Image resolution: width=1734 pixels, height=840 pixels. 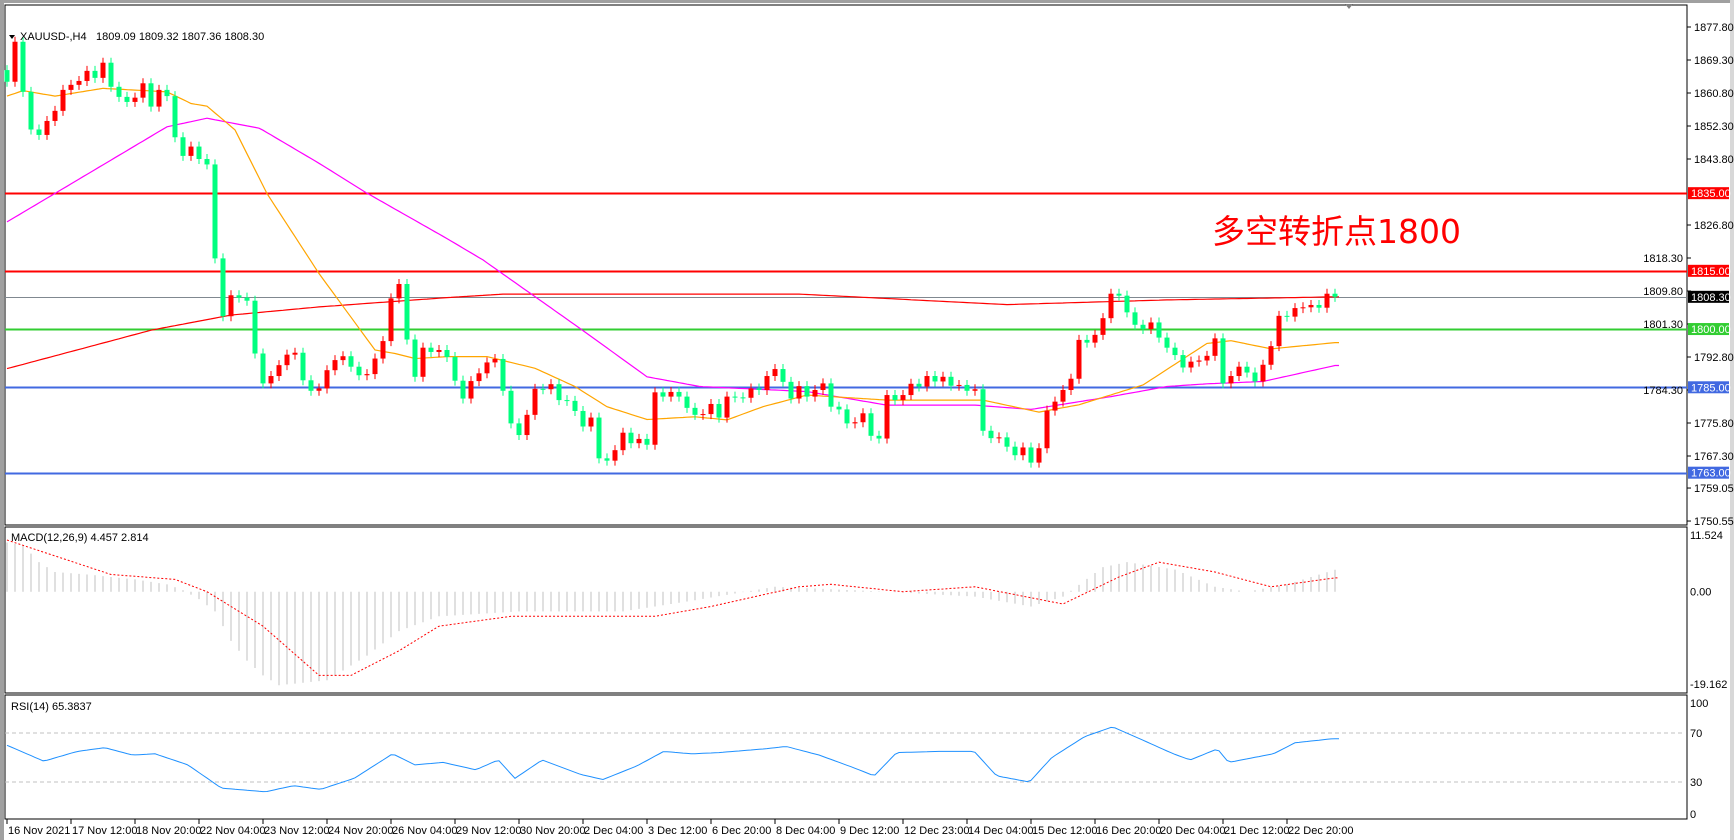 I want to click on macd-indicator, so click(x=672, y=612).